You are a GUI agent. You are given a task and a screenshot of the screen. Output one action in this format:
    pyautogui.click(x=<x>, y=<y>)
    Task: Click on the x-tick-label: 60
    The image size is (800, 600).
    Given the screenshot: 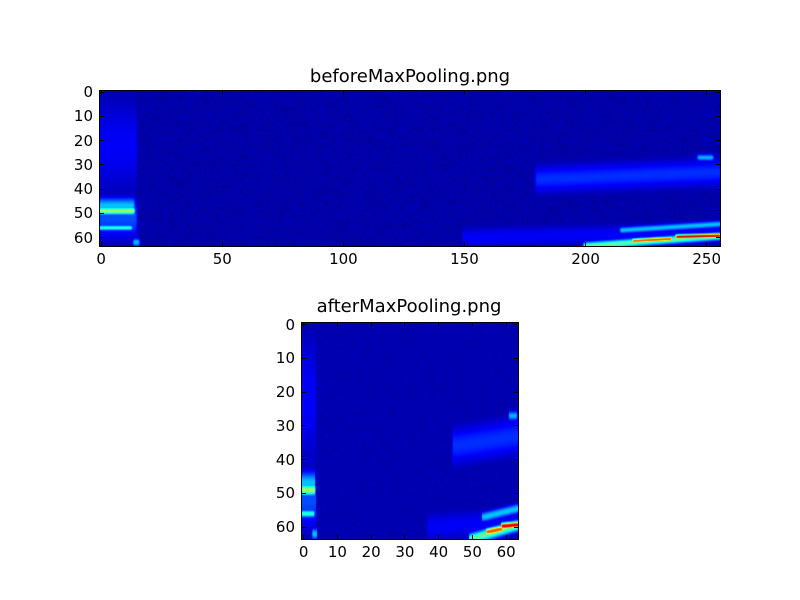 What is the action you would take?
    pyautogui.click(x=506, y=552)
    